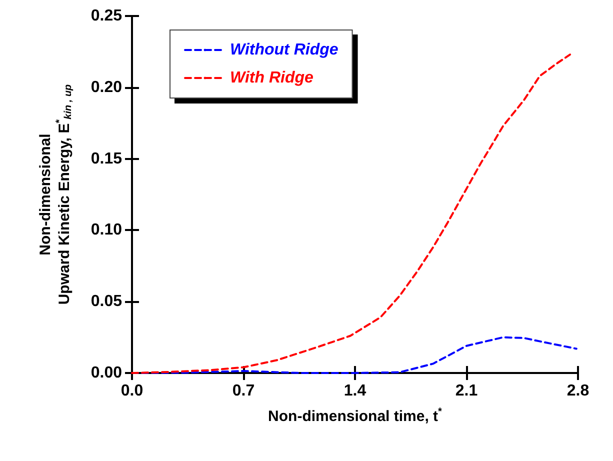 The width and height of the screenshot is (613, 461). What do you see at coordinates (355, 391) in the screenshot?
I see `x-tick-label: 1.4` at bounding box center [355, 391].